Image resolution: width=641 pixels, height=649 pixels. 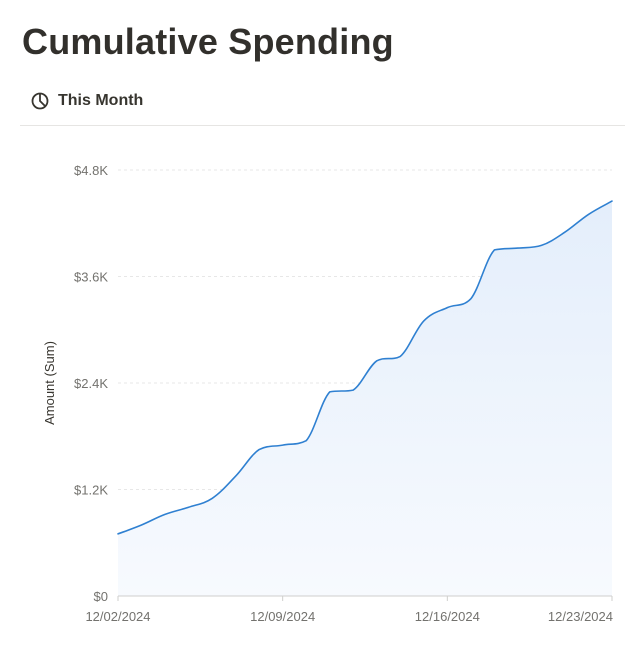 I want to click on x-tick-label: 12/23/2024, so click(x=580, y=616).